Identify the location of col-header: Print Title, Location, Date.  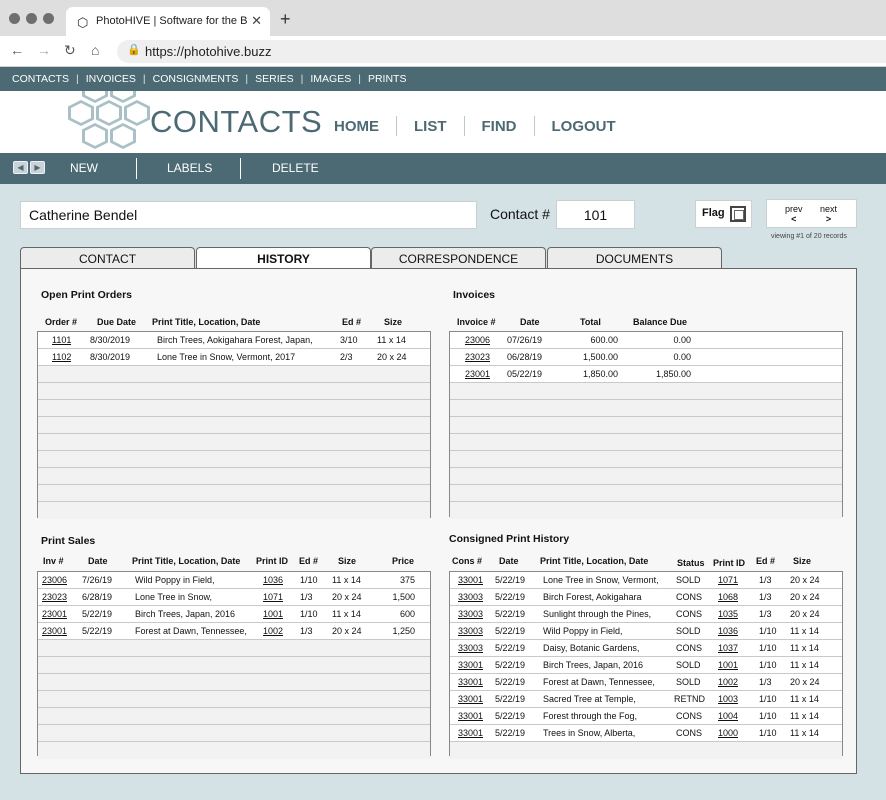
(186, 561).